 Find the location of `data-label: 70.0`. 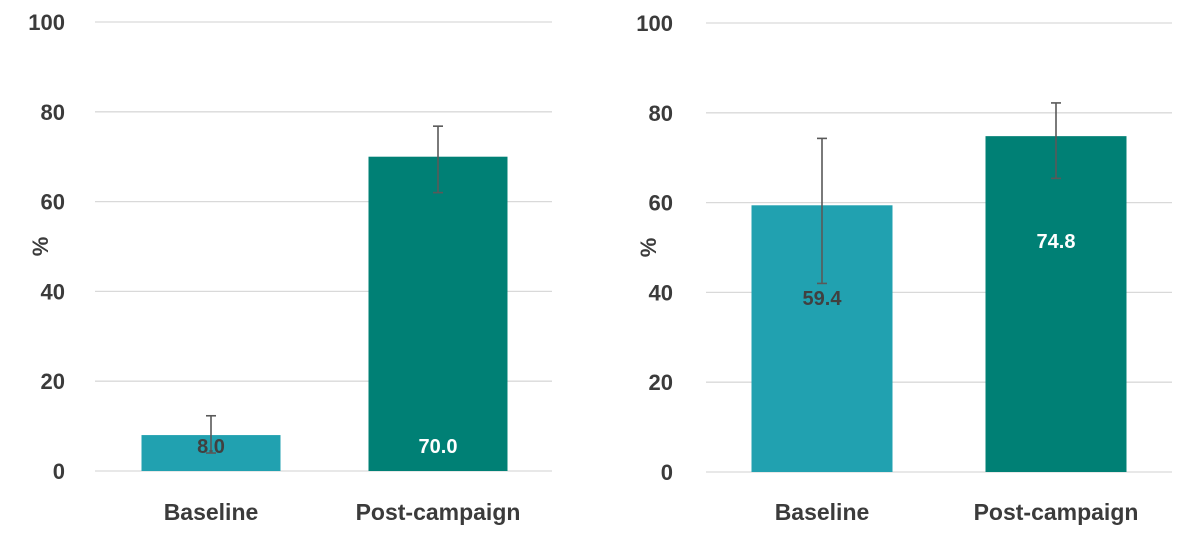

data-label: 70.0 is located at coordinates (438, 447).